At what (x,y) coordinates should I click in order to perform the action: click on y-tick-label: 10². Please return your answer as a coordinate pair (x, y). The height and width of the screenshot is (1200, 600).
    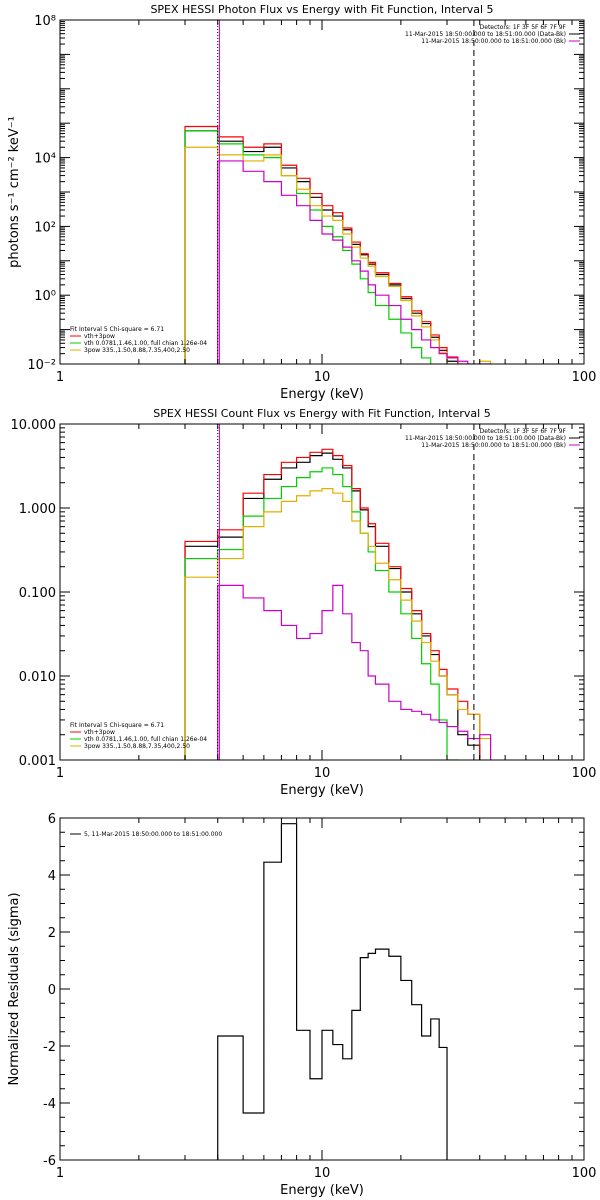
    Looking at the image, I should click on (45, 227).